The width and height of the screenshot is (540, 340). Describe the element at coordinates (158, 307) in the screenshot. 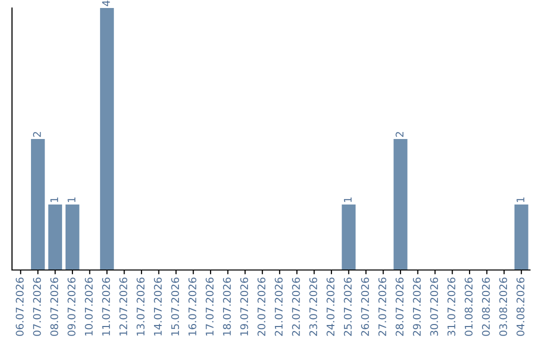

I see `x-tick-label: 14.07.2026` at that location.